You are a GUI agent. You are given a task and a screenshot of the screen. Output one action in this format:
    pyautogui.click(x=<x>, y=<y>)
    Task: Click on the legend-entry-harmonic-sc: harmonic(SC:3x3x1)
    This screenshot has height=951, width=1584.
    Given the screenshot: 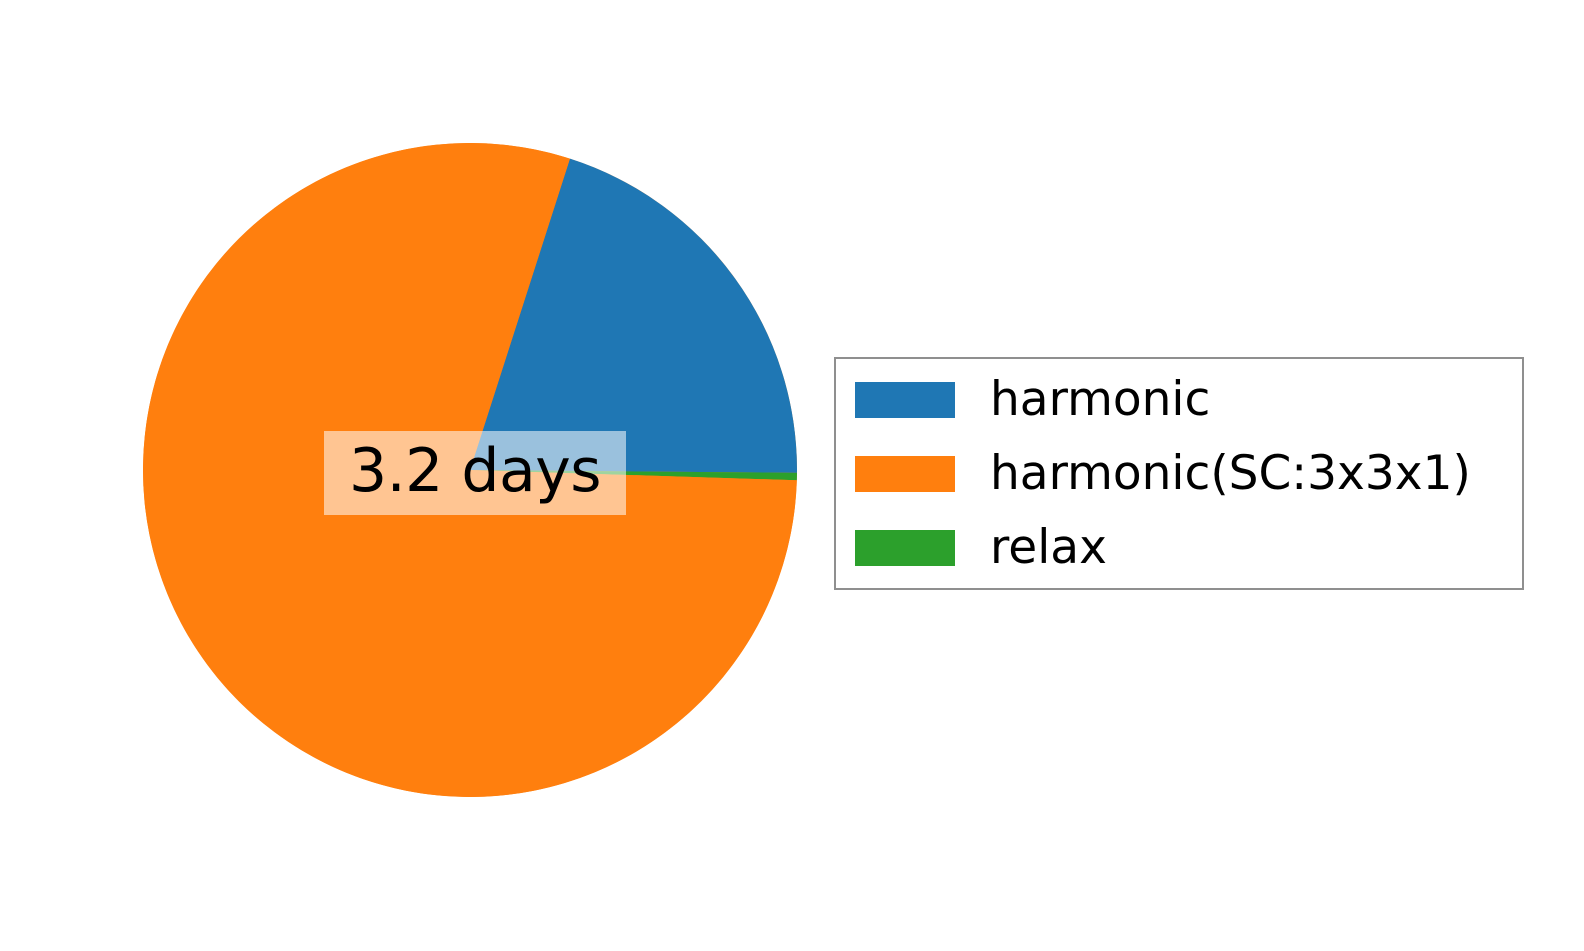 What is the action you would take?
    pyautogui.click(x=1163, y=473)
    